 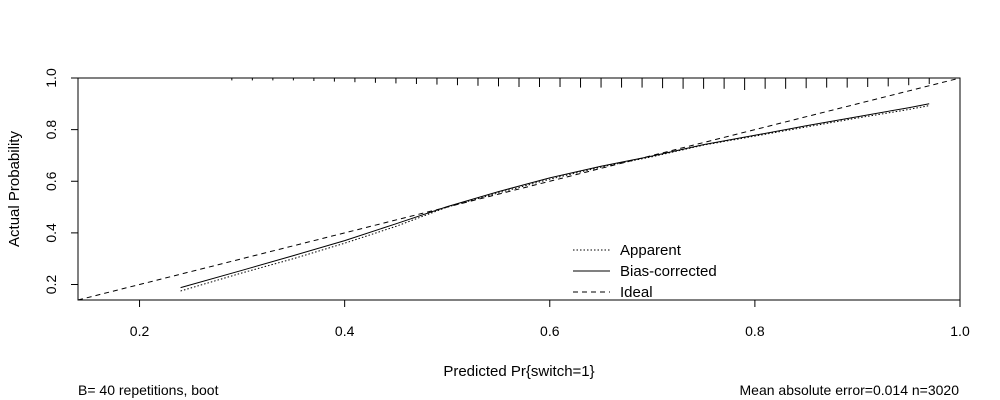 I want to click on x-tick-label: 0.4, so click(x=345, y=331).